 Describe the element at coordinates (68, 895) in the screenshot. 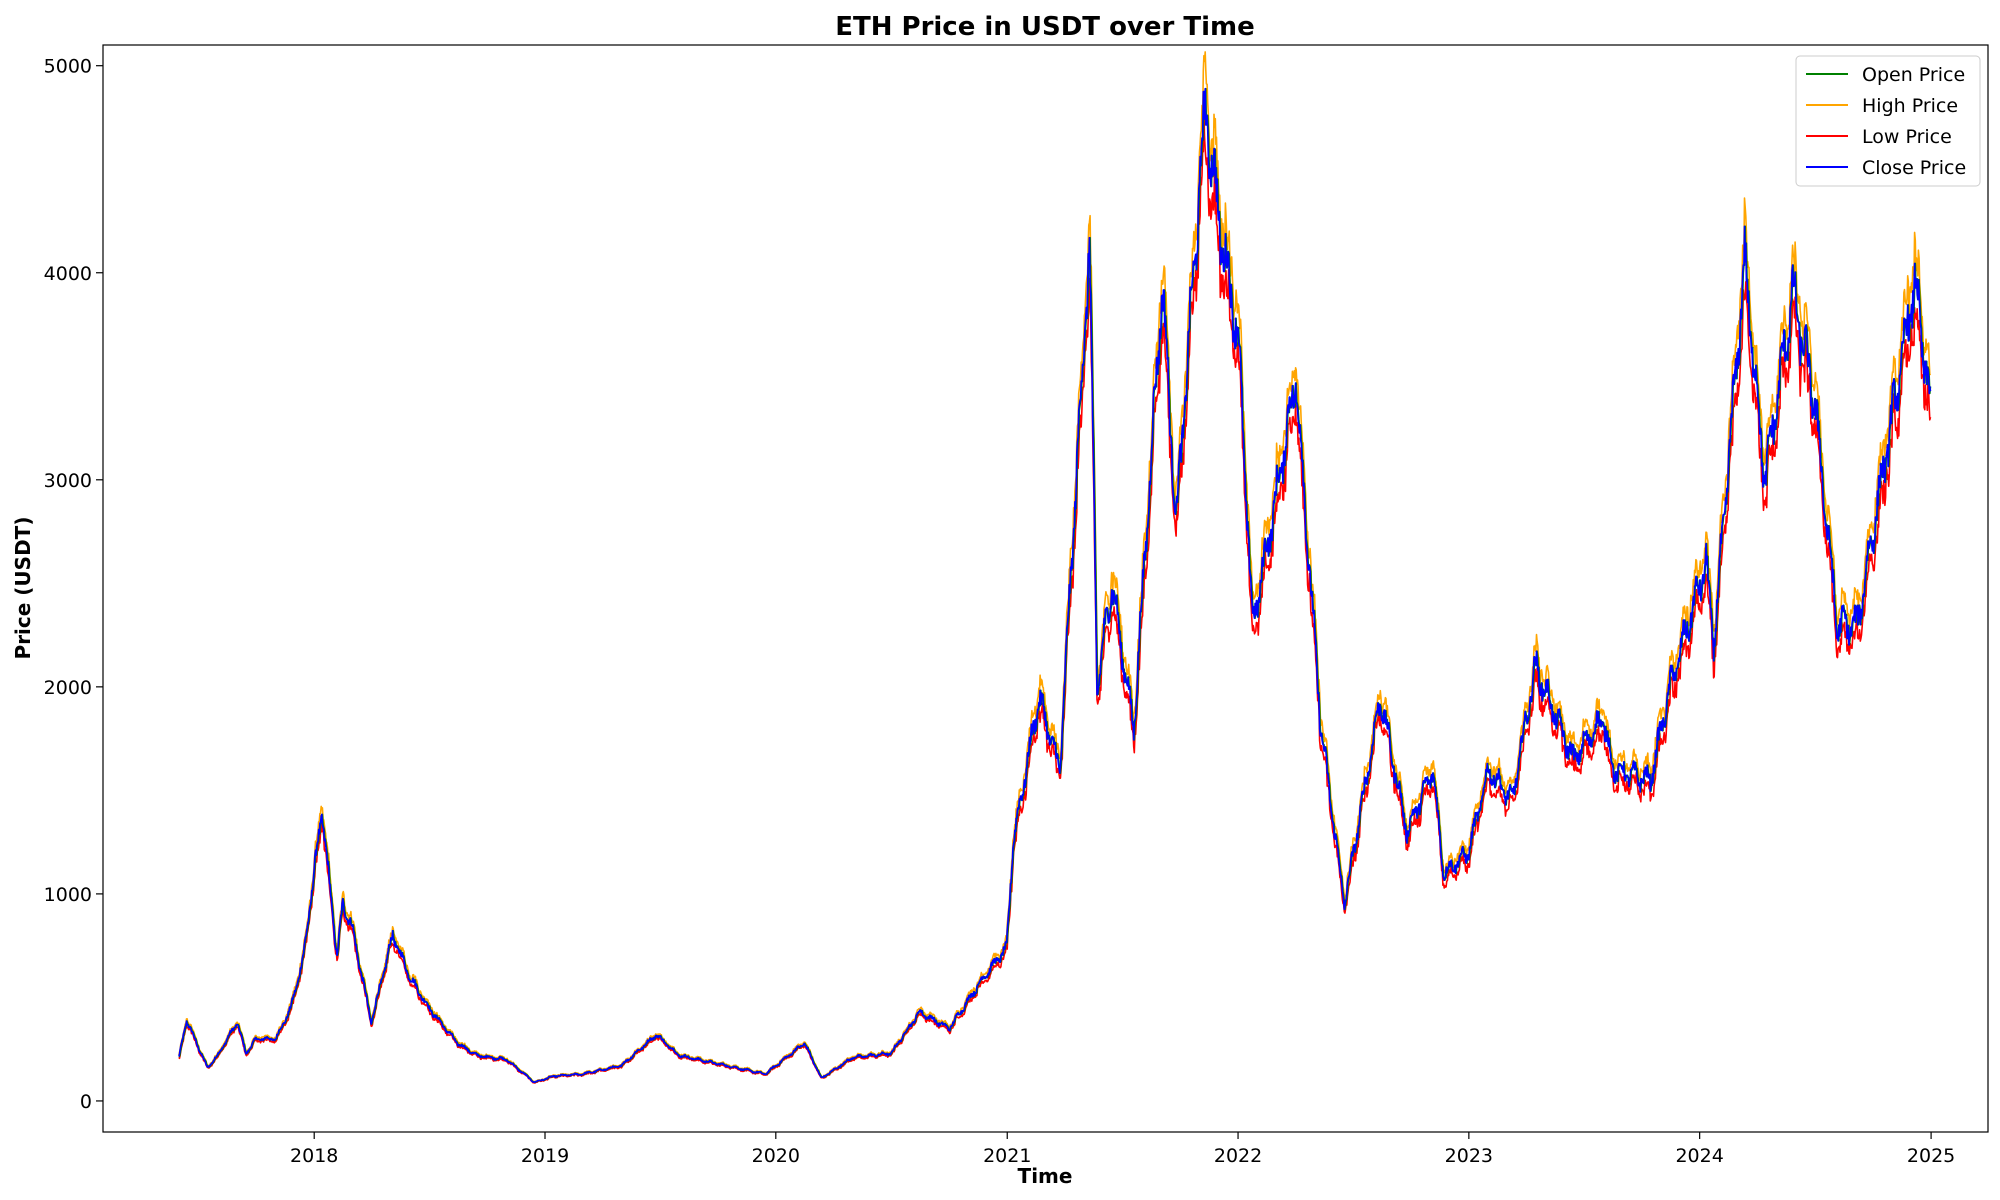

I see `y-tick-label: 1000` at that location.